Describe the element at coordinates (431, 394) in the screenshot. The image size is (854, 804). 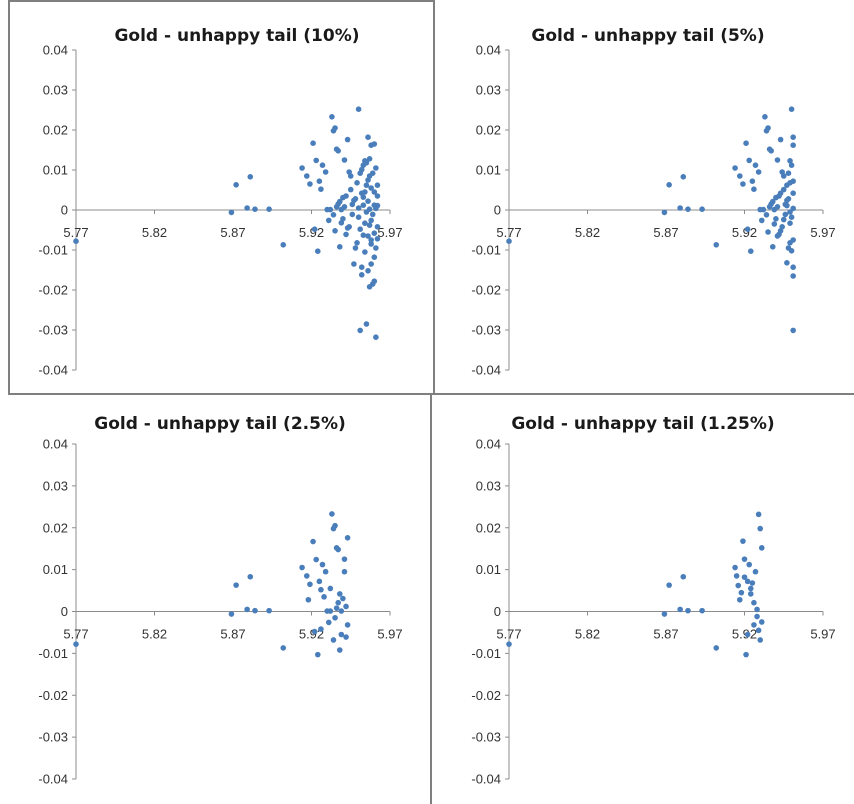
I see `divider-horizontal` at that location.